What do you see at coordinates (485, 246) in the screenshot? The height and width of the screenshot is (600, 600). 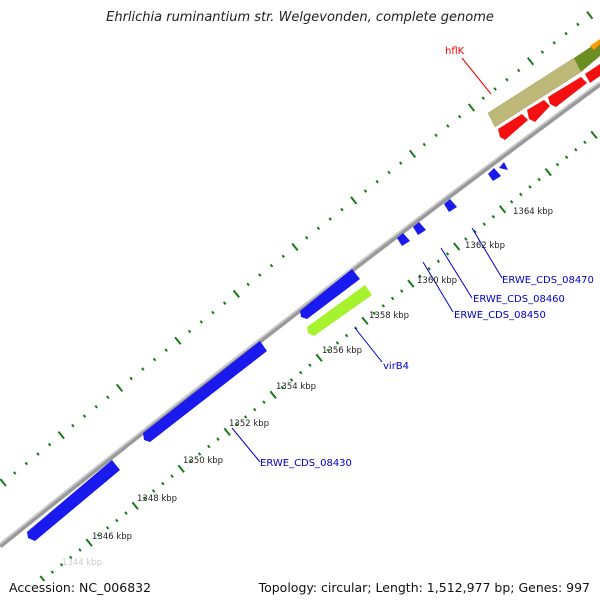 I see `tick-label: 1362 kbp` at bounding box center [485, 246].